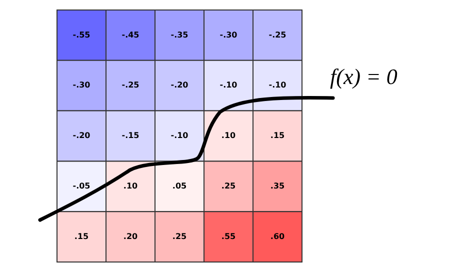  I want to click on data-label: .60, so click(278, 236).